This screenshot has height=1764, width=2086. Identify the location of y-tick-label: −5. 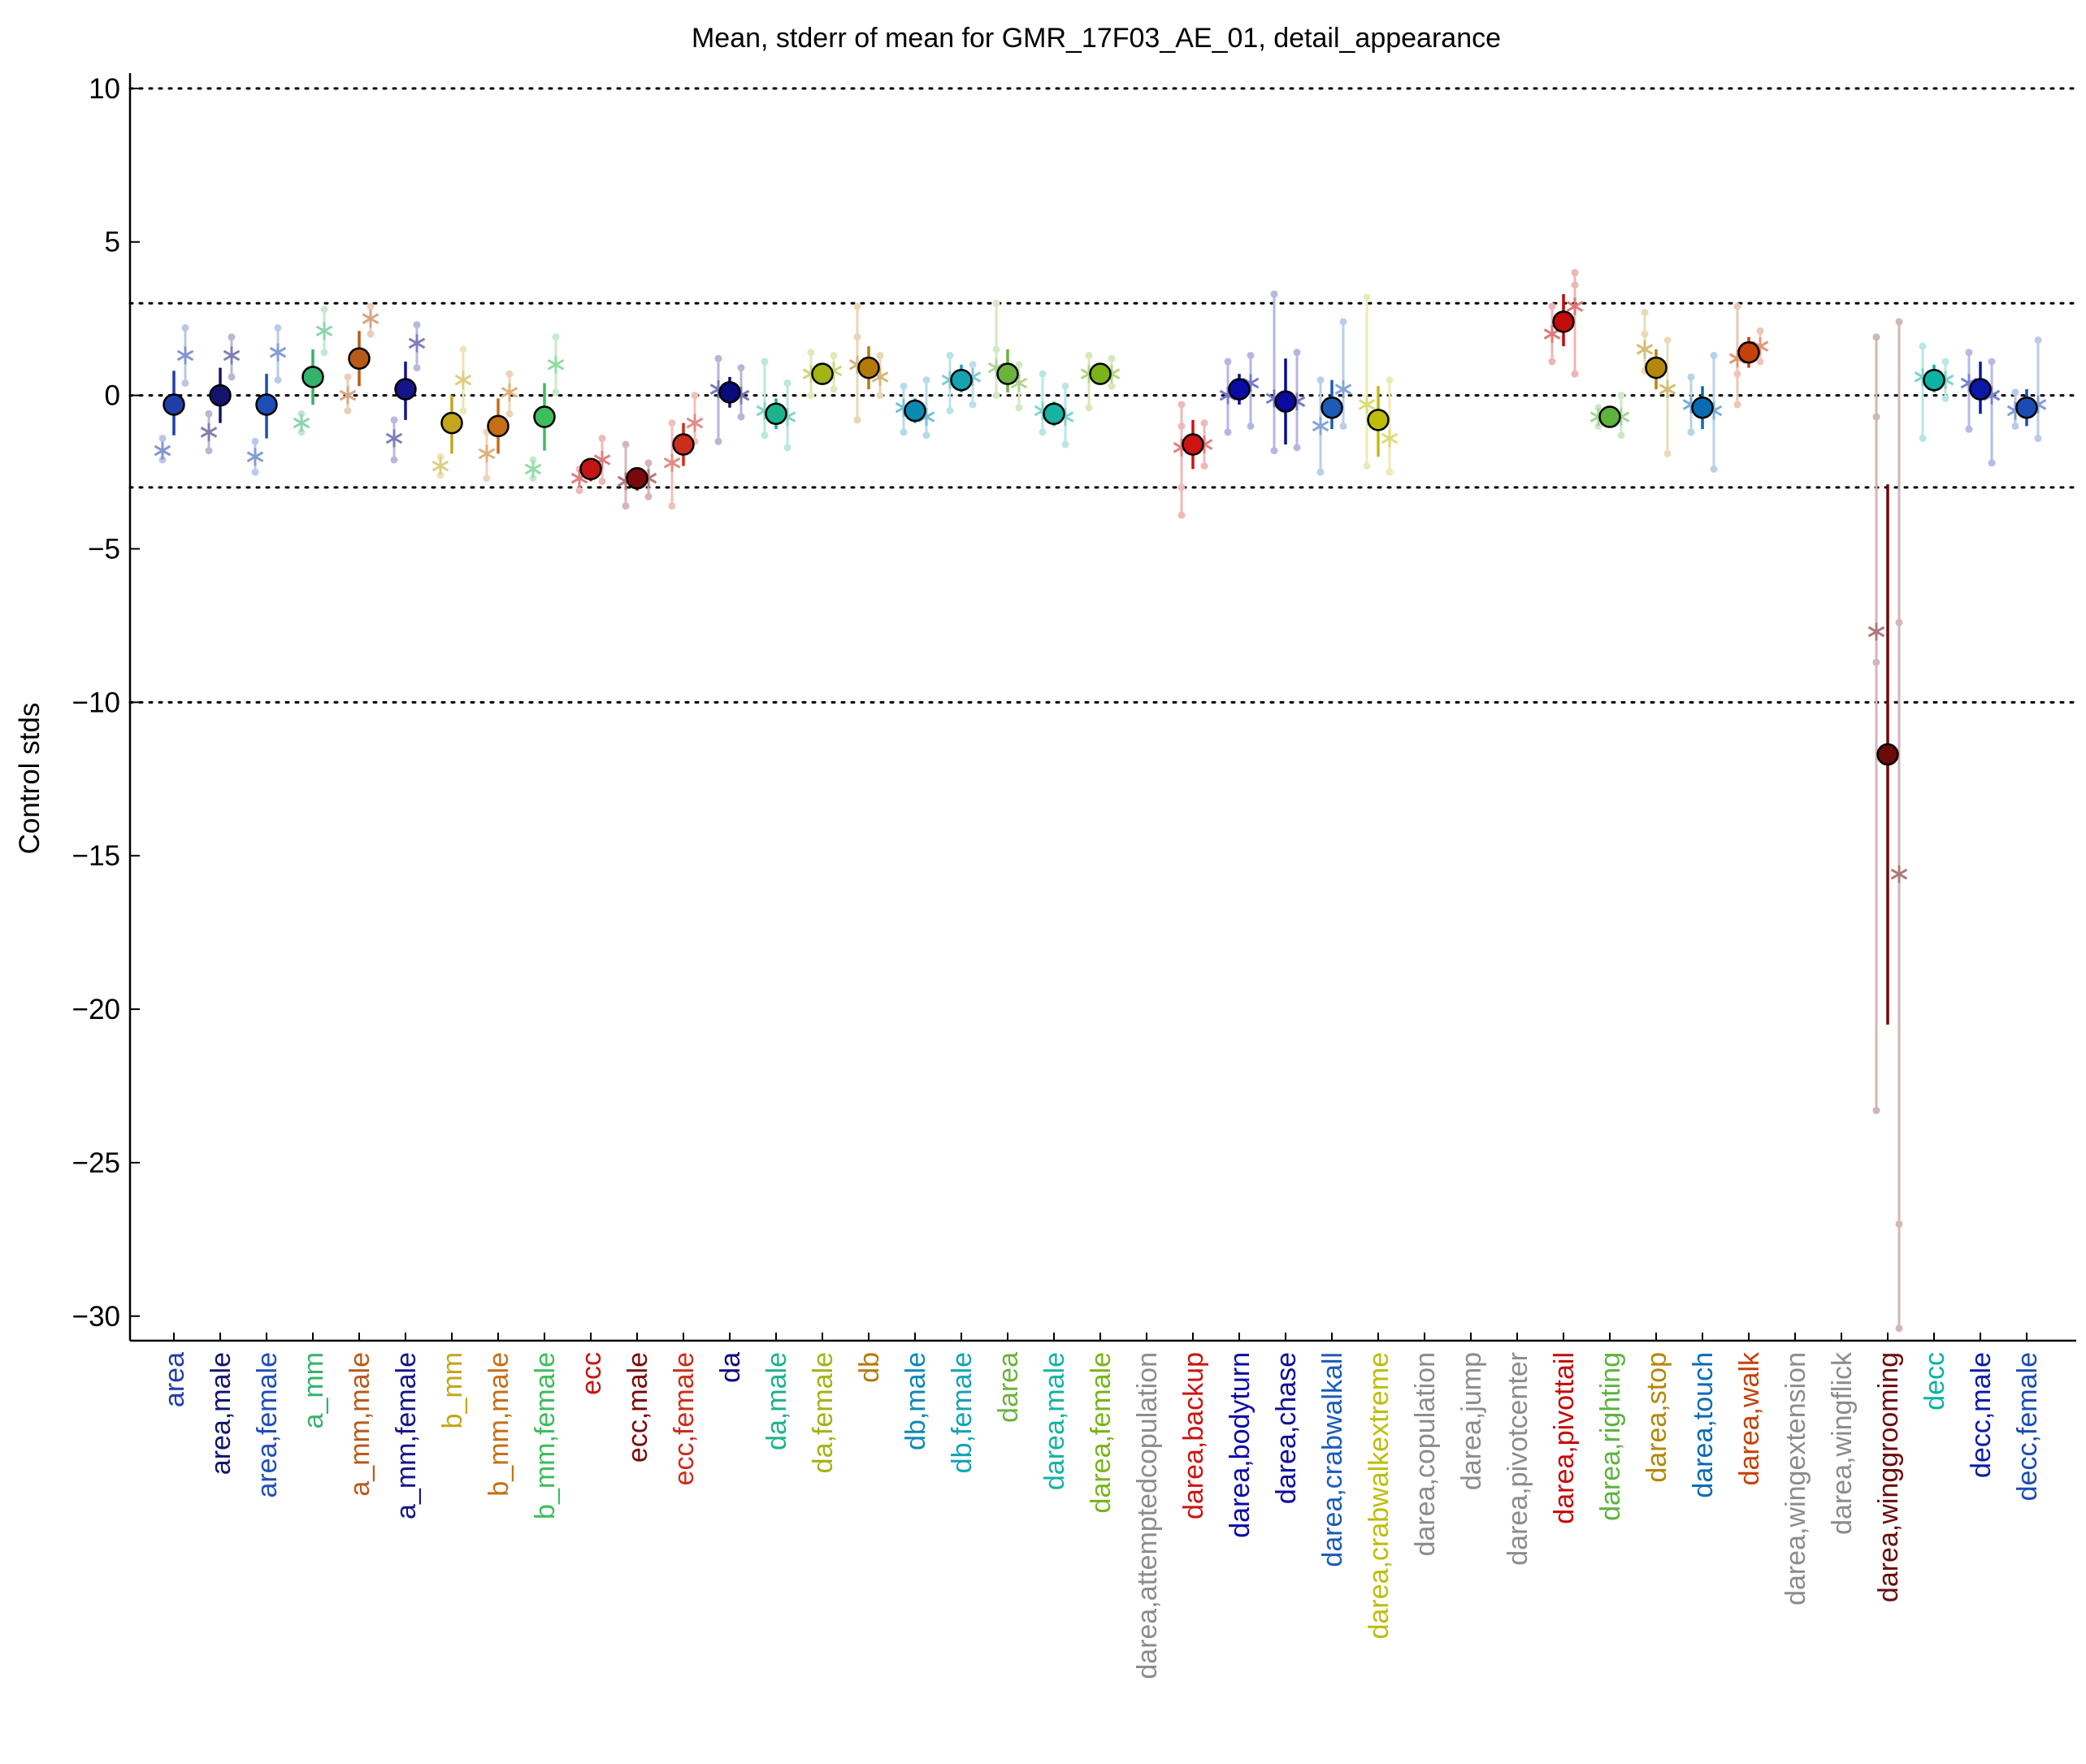
(104, 549).